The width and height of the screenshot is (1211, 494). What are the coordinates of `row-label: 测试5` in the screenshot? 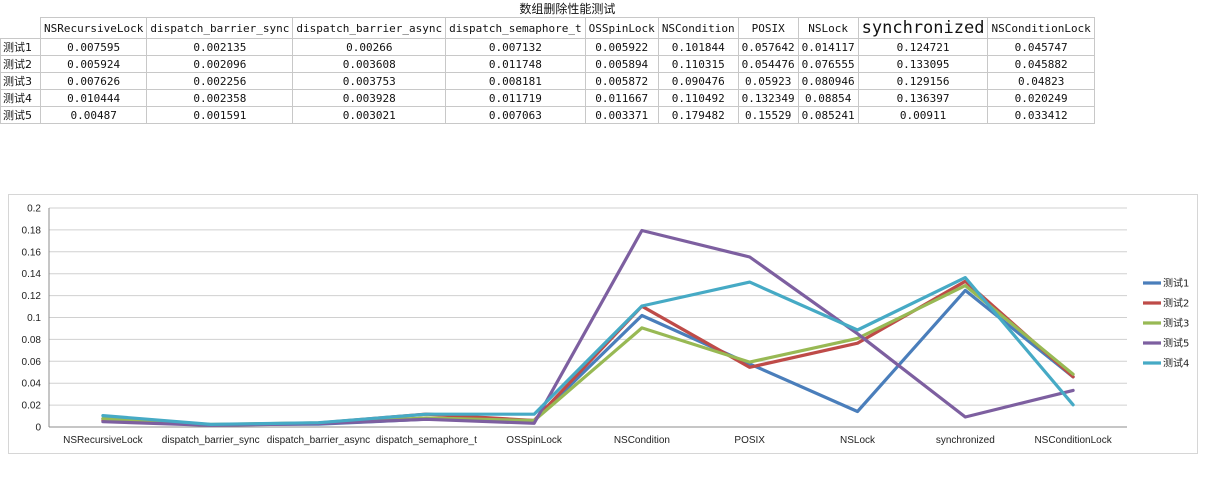 It's located at (20, 115).